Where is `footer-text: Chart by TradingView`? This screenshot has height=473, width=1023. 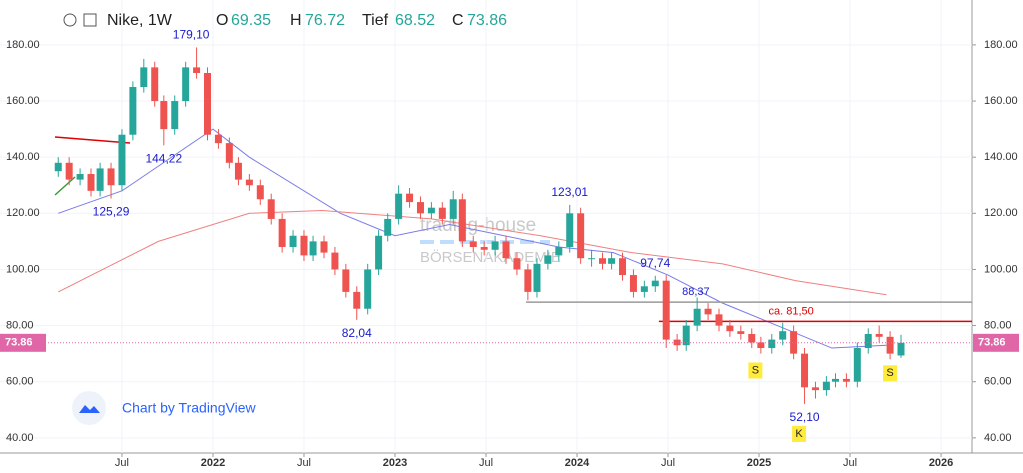 footer-text: Chart by TradingView is located at coordinates (189, 408).